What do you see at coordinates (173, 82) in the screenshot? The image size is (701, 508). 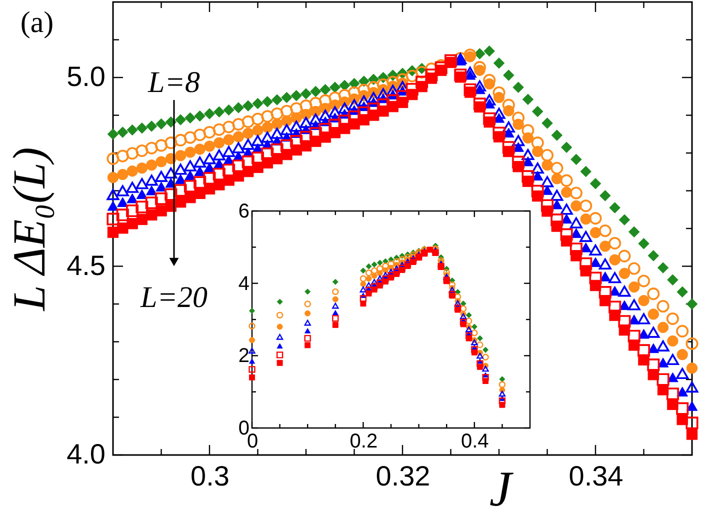 I see `annotation: L=8` at bounding box center [173, 82].